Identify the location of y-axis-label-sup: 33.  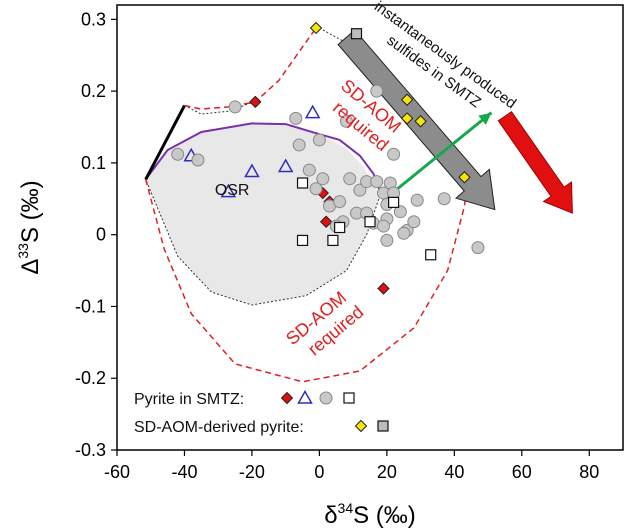
(23, 251).